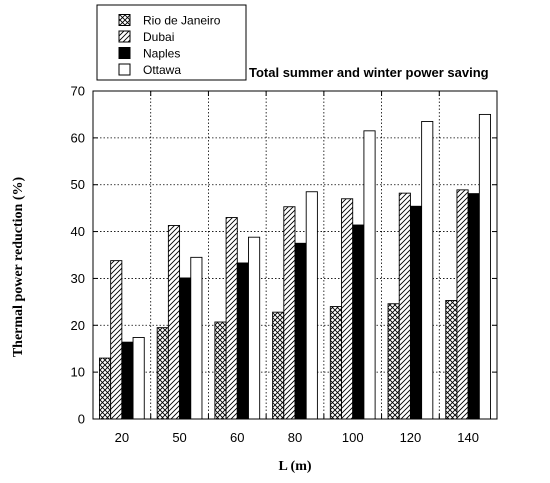  I want to click on legend-label: Naples, so click(161, 54).